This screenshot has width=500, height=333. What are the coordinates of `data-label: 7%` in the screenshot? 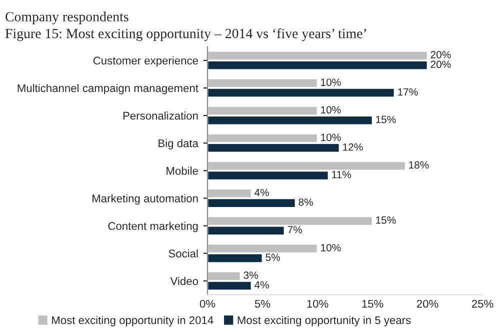 It's located at (295, 230).